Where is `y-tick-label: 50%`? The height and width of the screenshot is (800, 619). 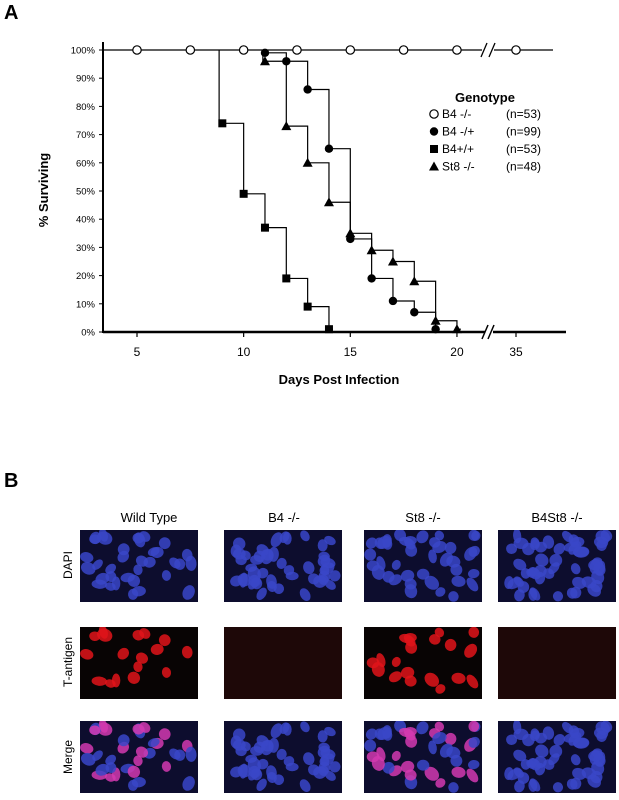 y-tick-label: 50% is located at coordinates (86, 192).